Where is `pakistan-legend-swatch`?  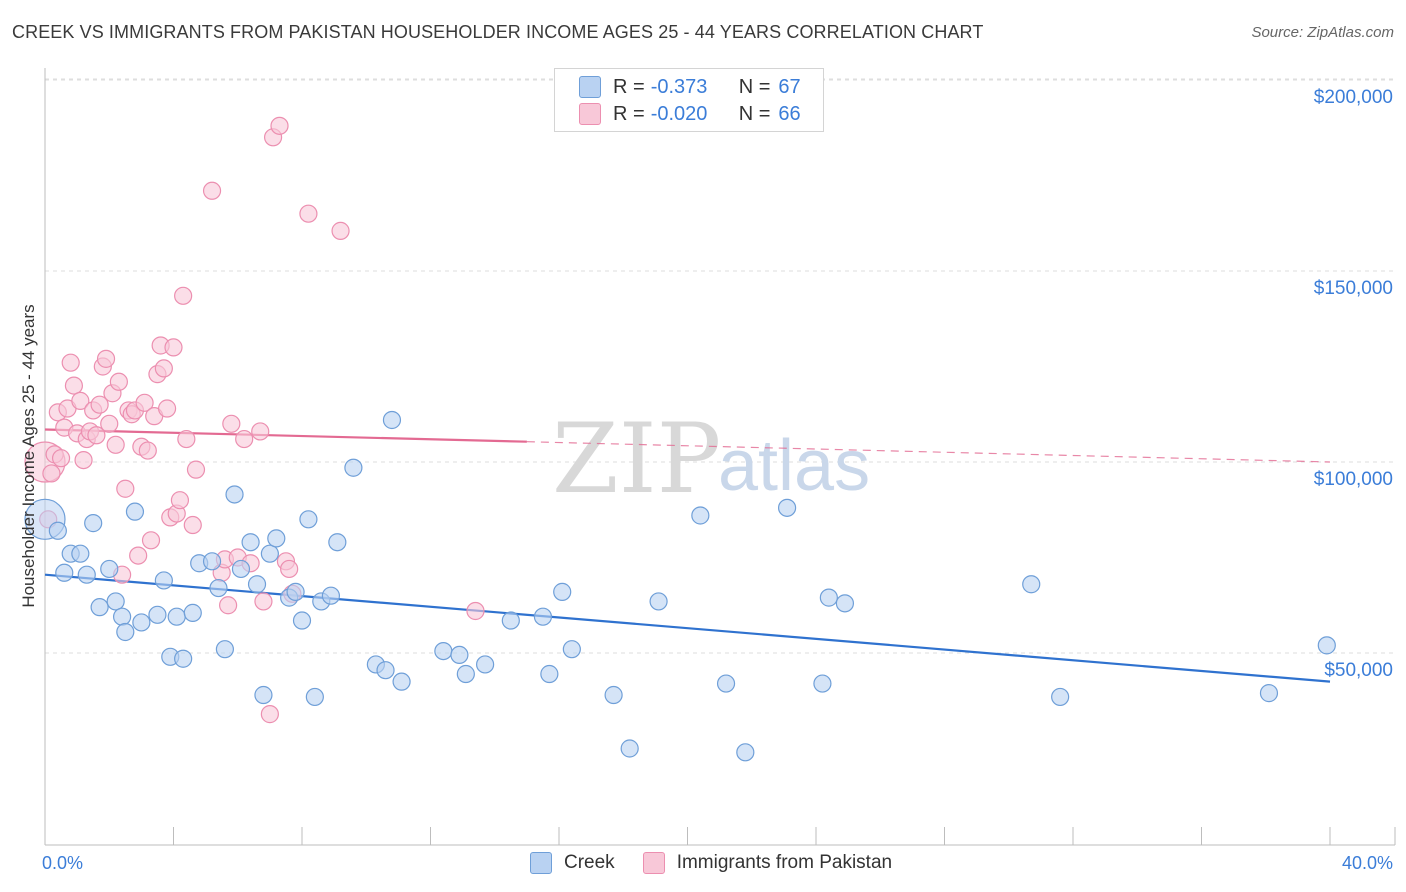 pakistan-legend-swatch is located at coordinates (653, 863).